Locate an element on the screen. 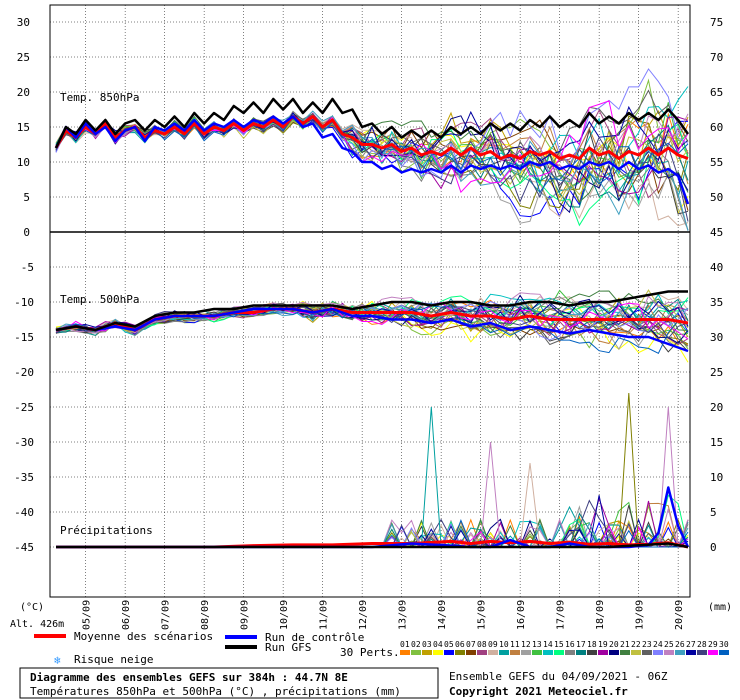 This screenshot has width=740, height=700. pert-label: 27 is located at coordinates (691, 644).